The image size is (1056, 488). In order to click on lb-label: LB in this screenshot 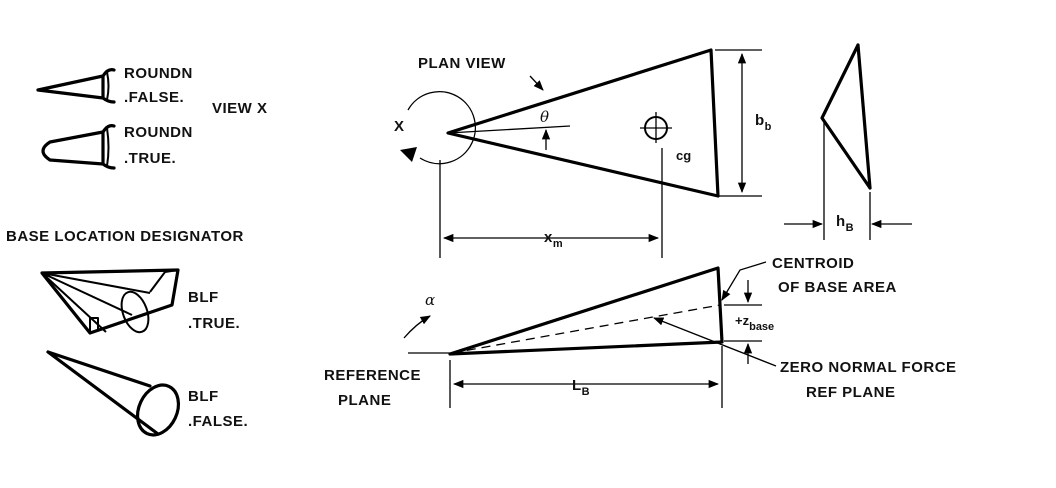, I will do `click(581, 387)`.